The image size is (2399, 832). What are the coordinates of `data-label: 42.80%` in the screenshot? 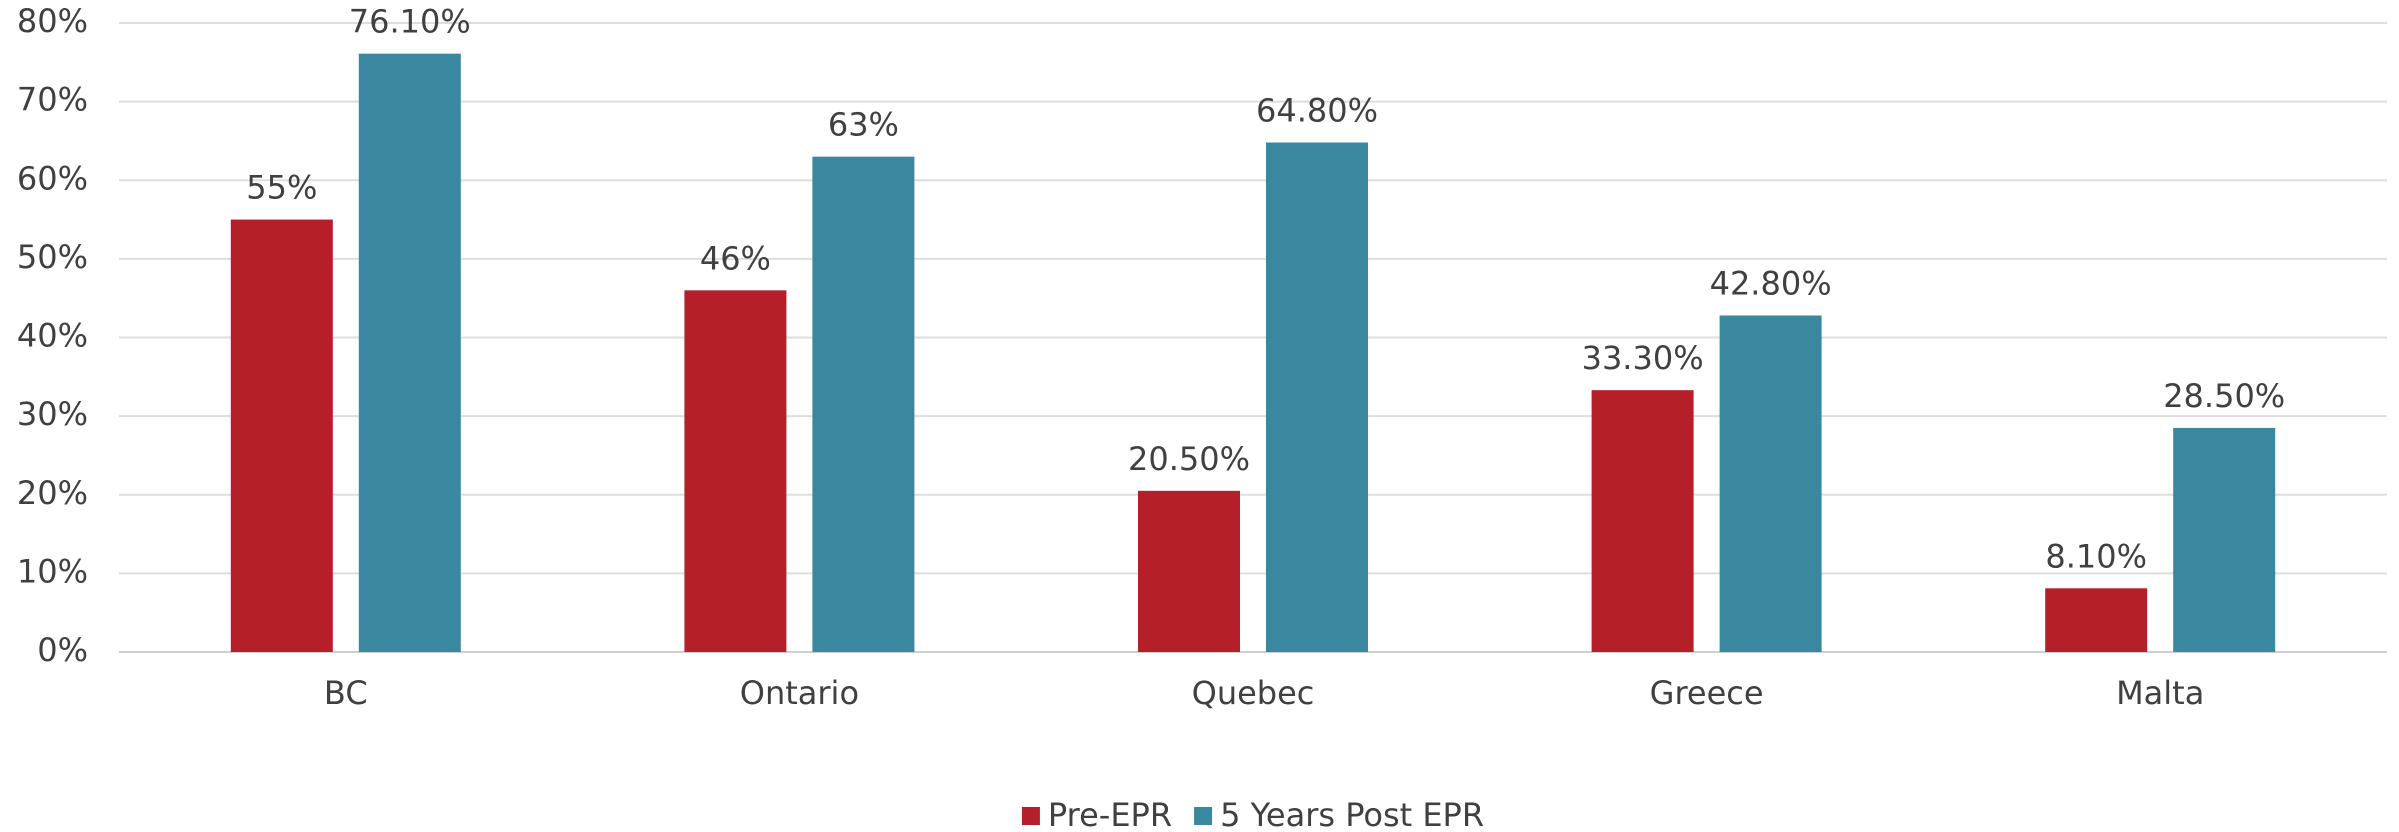 It's located at (1771, 283).